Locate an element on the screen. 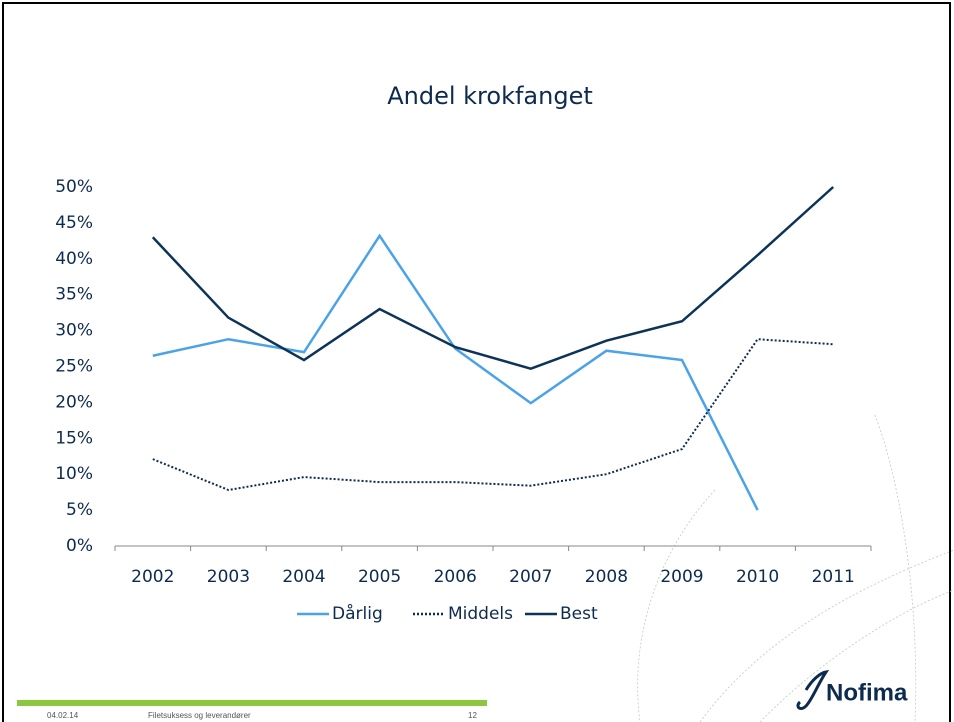 This screenshot has width=954, height=722. x-tick-label: 2005 is located at coordinates (379, 577).